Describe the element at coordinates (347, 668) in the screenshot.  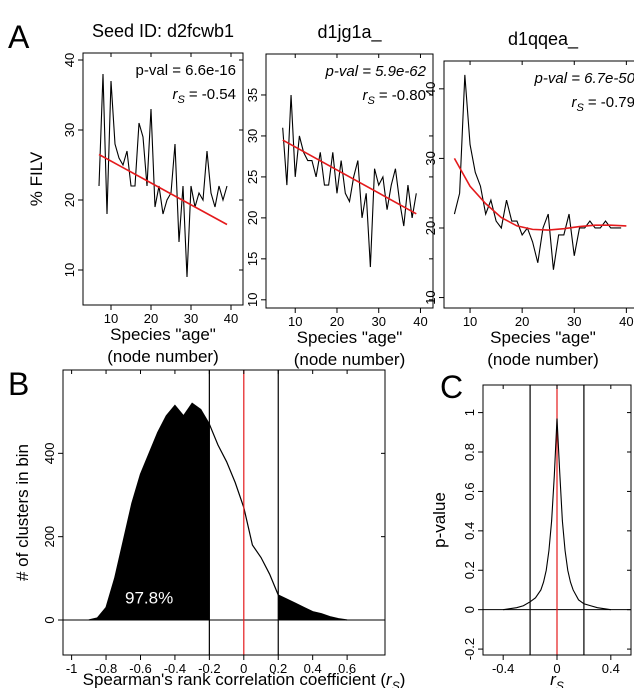
I see `x-tick-label: 0.6` at that location.